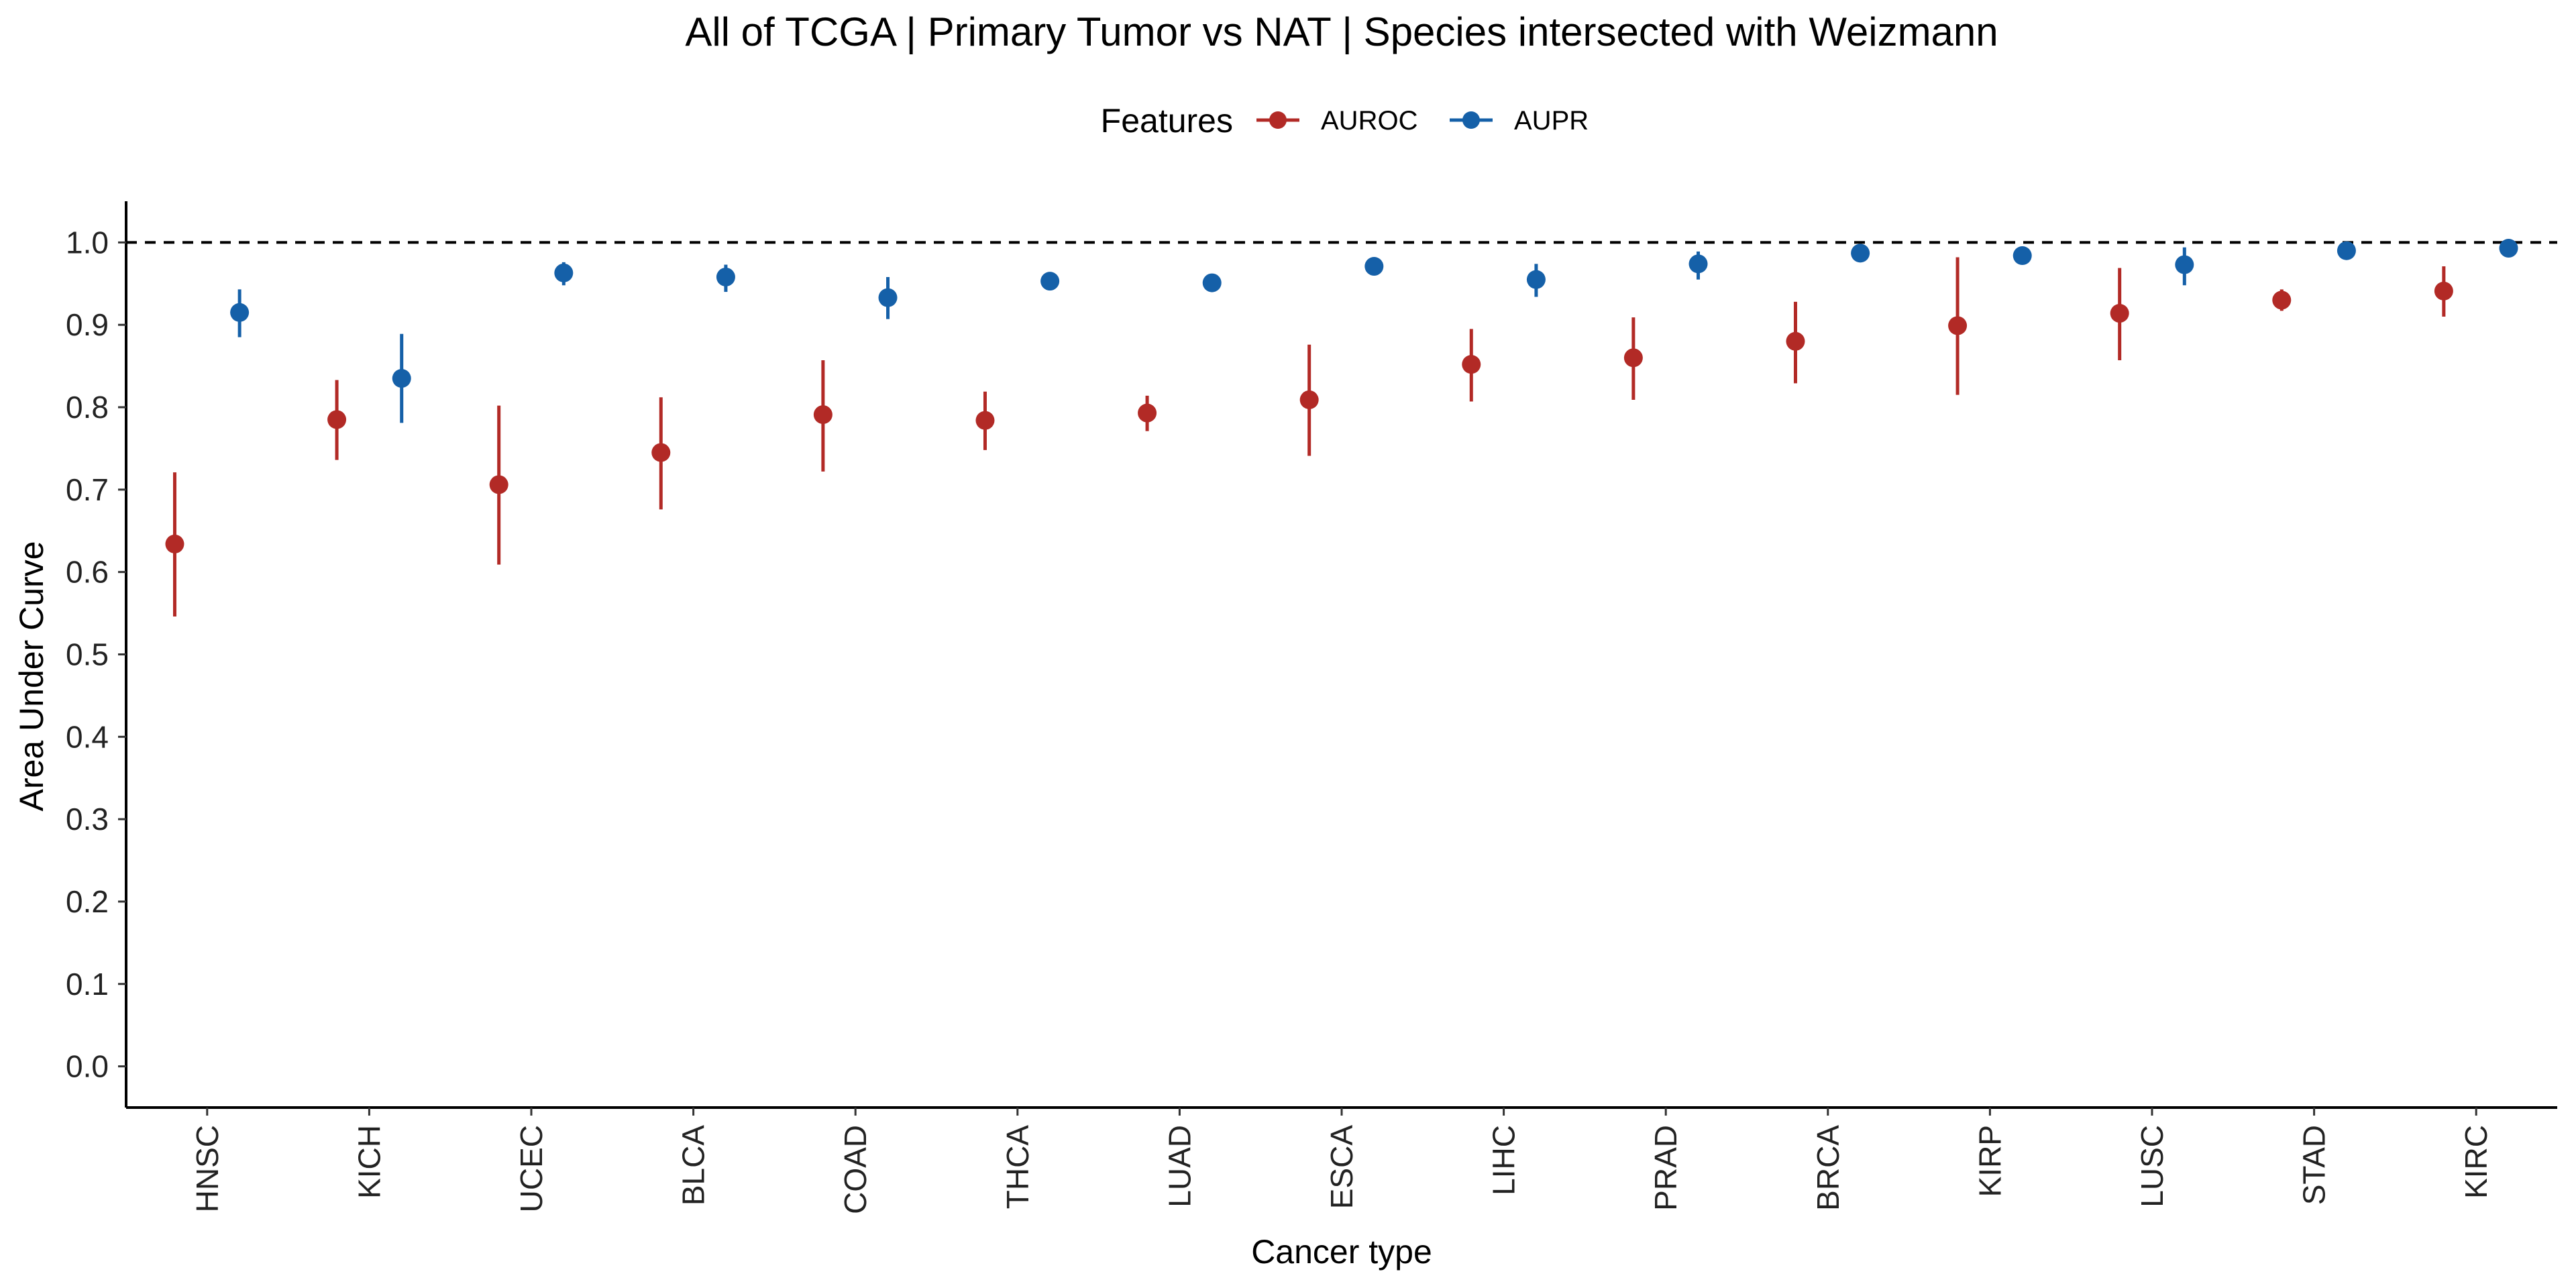  I want to click on y-tick-label: 0.5, so click(87, 654).